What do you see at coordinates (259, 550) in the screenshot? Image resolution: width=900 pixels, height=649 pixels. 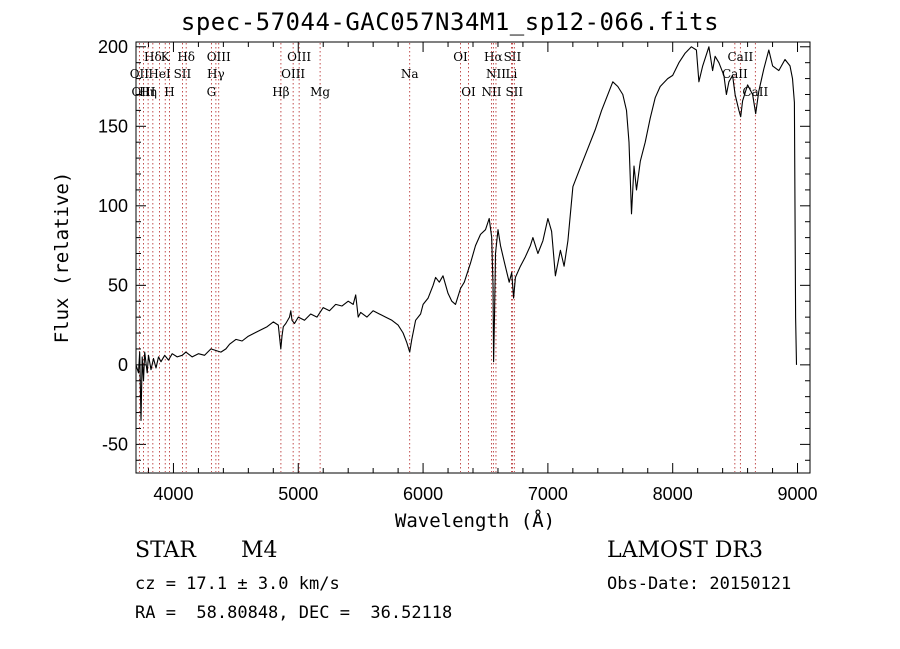 I see `spectral-subclass: M4` at bounding box center [259, 550].